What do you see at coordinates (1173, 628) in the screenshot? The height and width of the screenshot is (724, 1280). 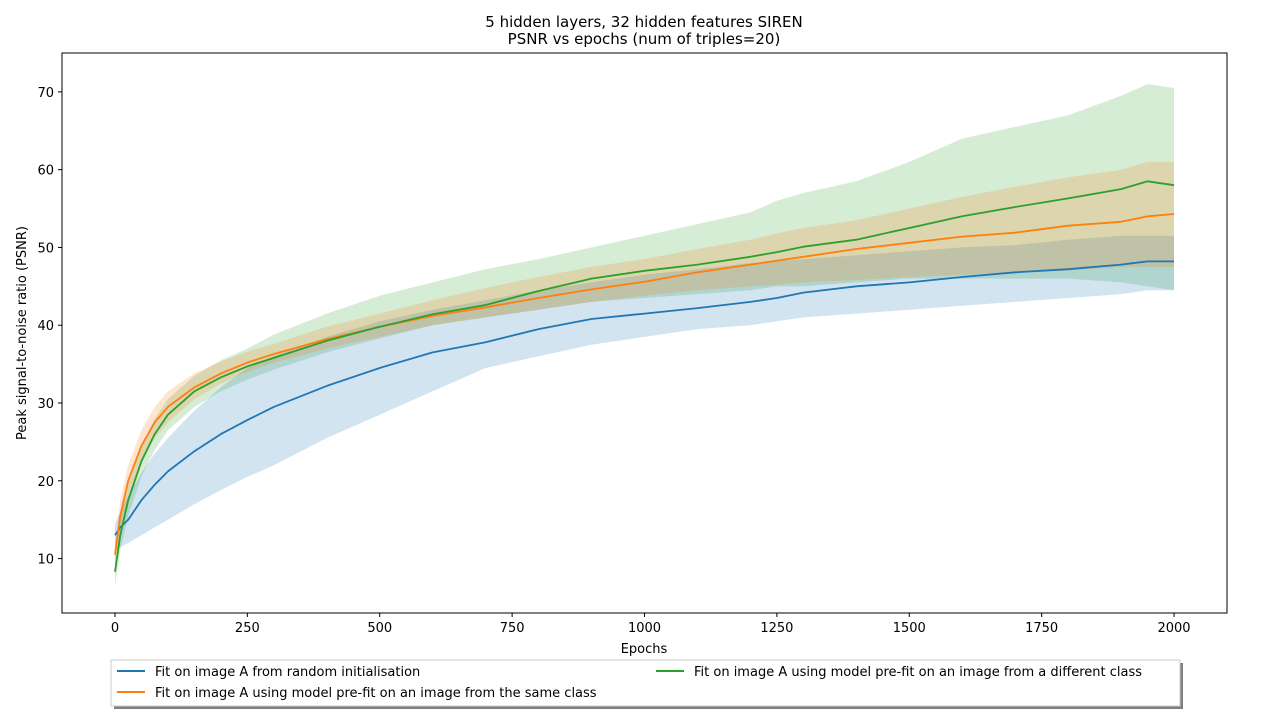 I see `x-tick-label: 2000` at bounding box center [1173, 628].